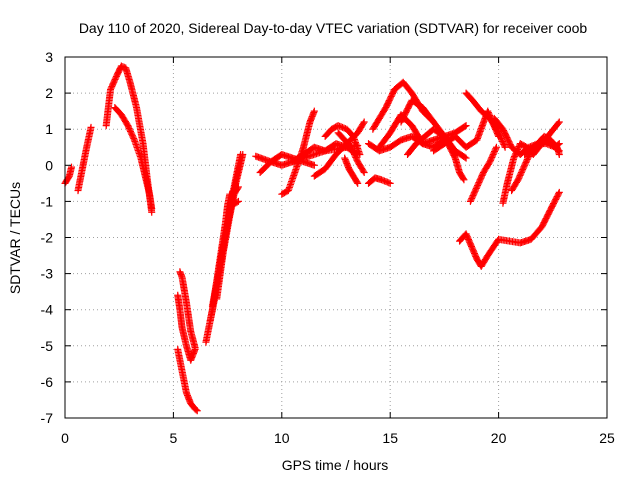  I want to click on y-tick-label: 2, so click(49, 93).